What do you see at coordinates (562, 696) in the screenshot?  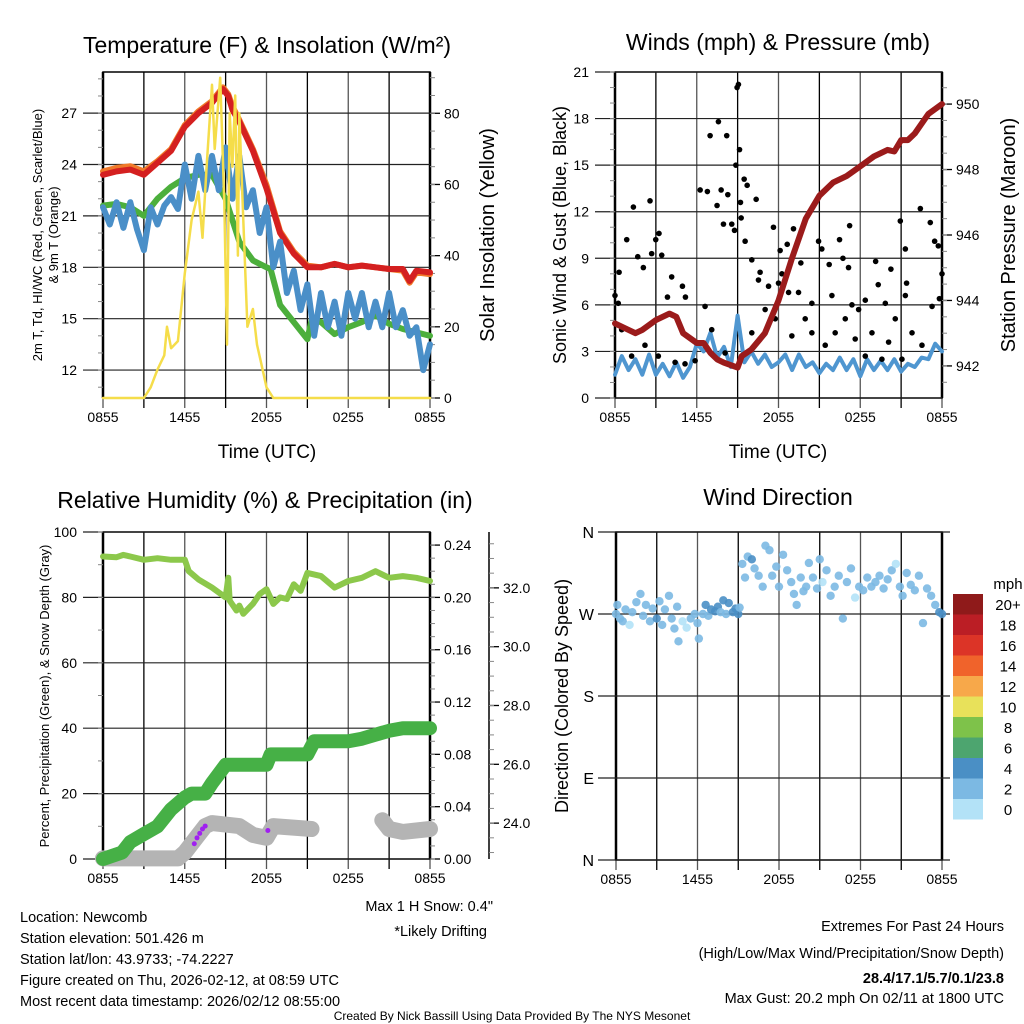 I see `direction-y-label: Direction (Colored By Speed)` at bounding box center [562, 696].